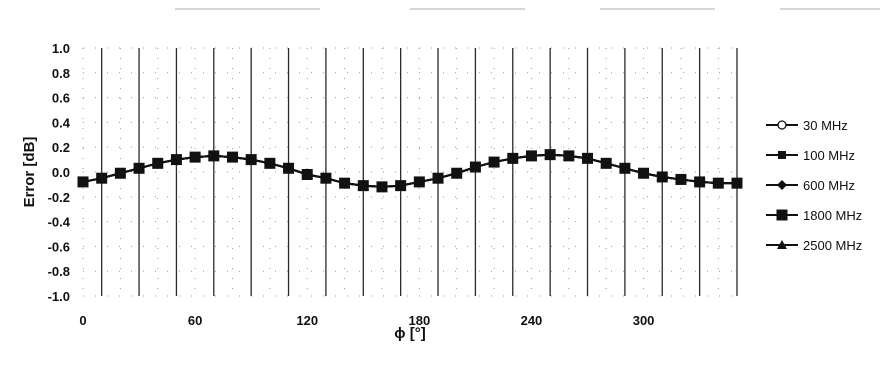 The width and height of the screenshot is (887, 367). I want to click on y-tick-labels: 1.0 0.8 0.6 0.4 0.2 0.0 -0.2 -0.4 -0.6 -0.8 -1.0, so click(59, 172).